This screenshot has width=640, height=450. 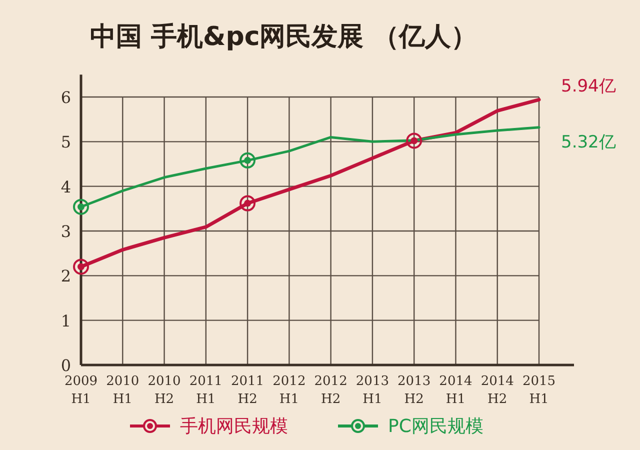 What do you see at coordinates (164, 390) in the screenshot?
I see `x-tick-label: 2010 H2` at bounding box center [164, 390].